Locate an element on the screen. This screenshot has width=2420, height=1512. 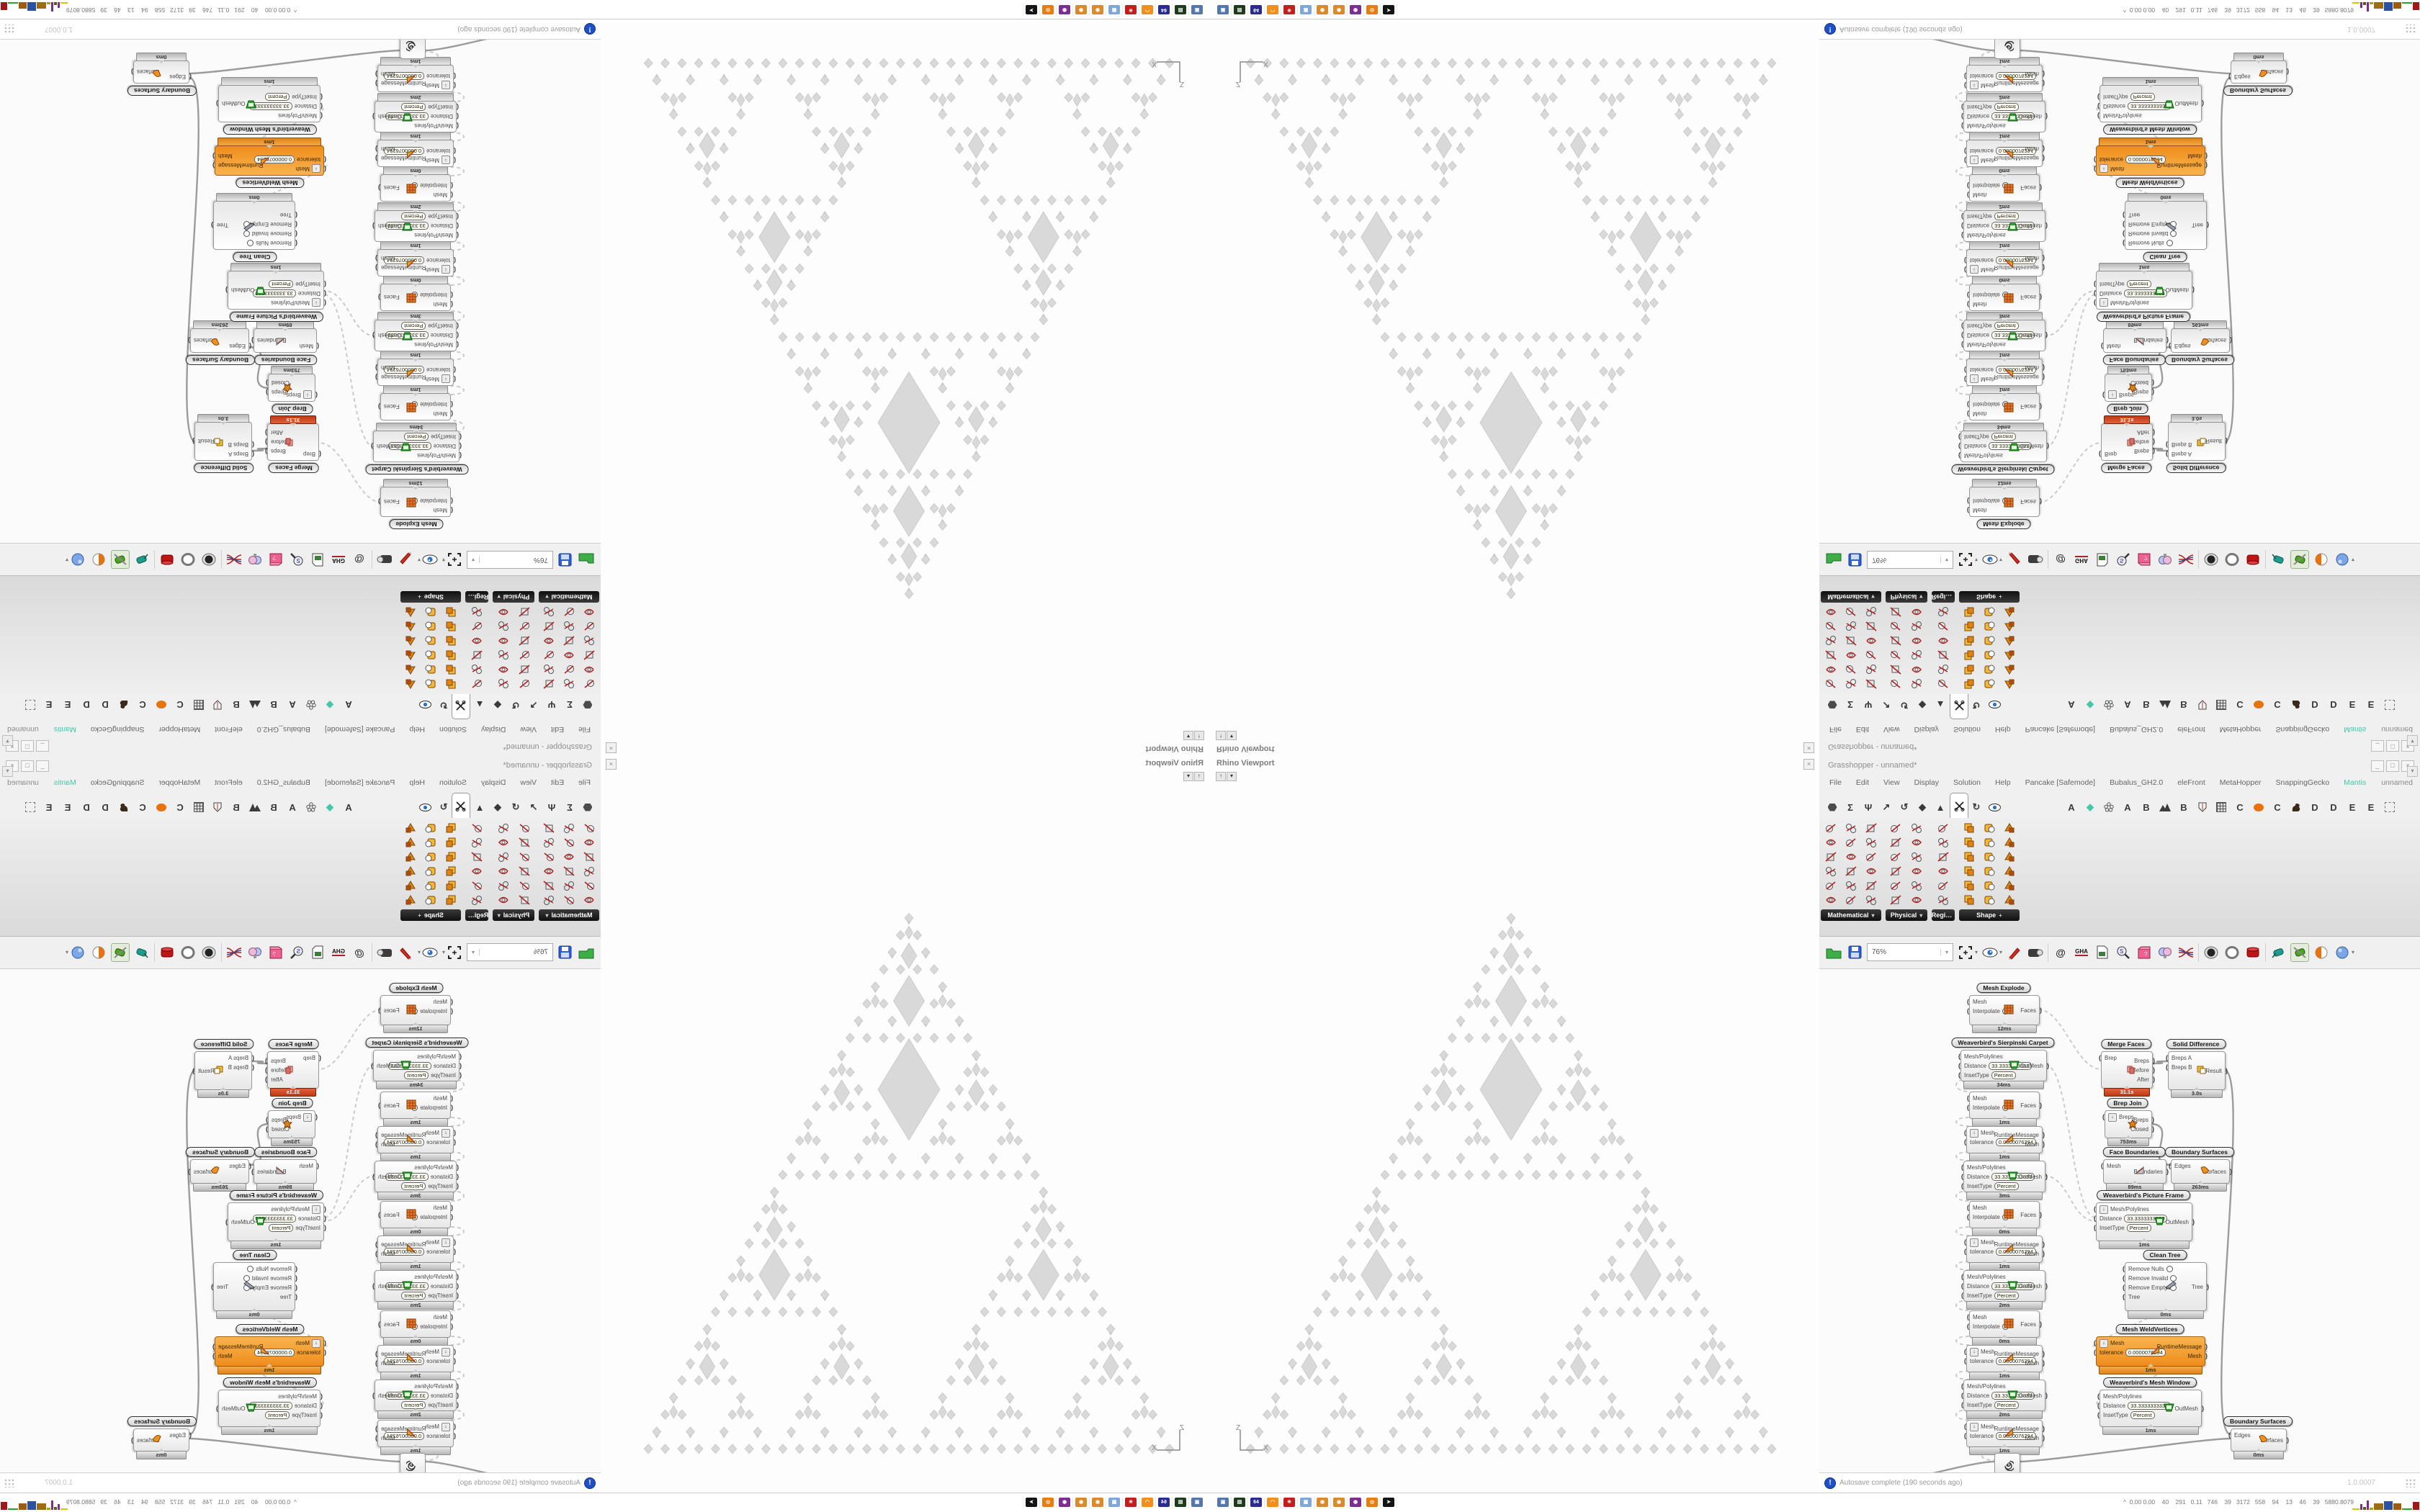
taskbar: ▣ ▤ 64 ◠ ✳ ▦ ◉ ◉ ◉ ◎ ➤ is located at coordinates (1114, 1502).